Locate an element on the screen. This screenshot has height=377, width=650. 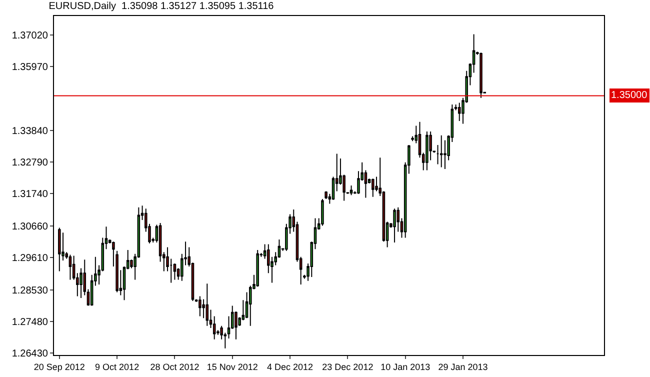
x-tick-label: 10 Jan 2013 is located at coordinates (405, 367).